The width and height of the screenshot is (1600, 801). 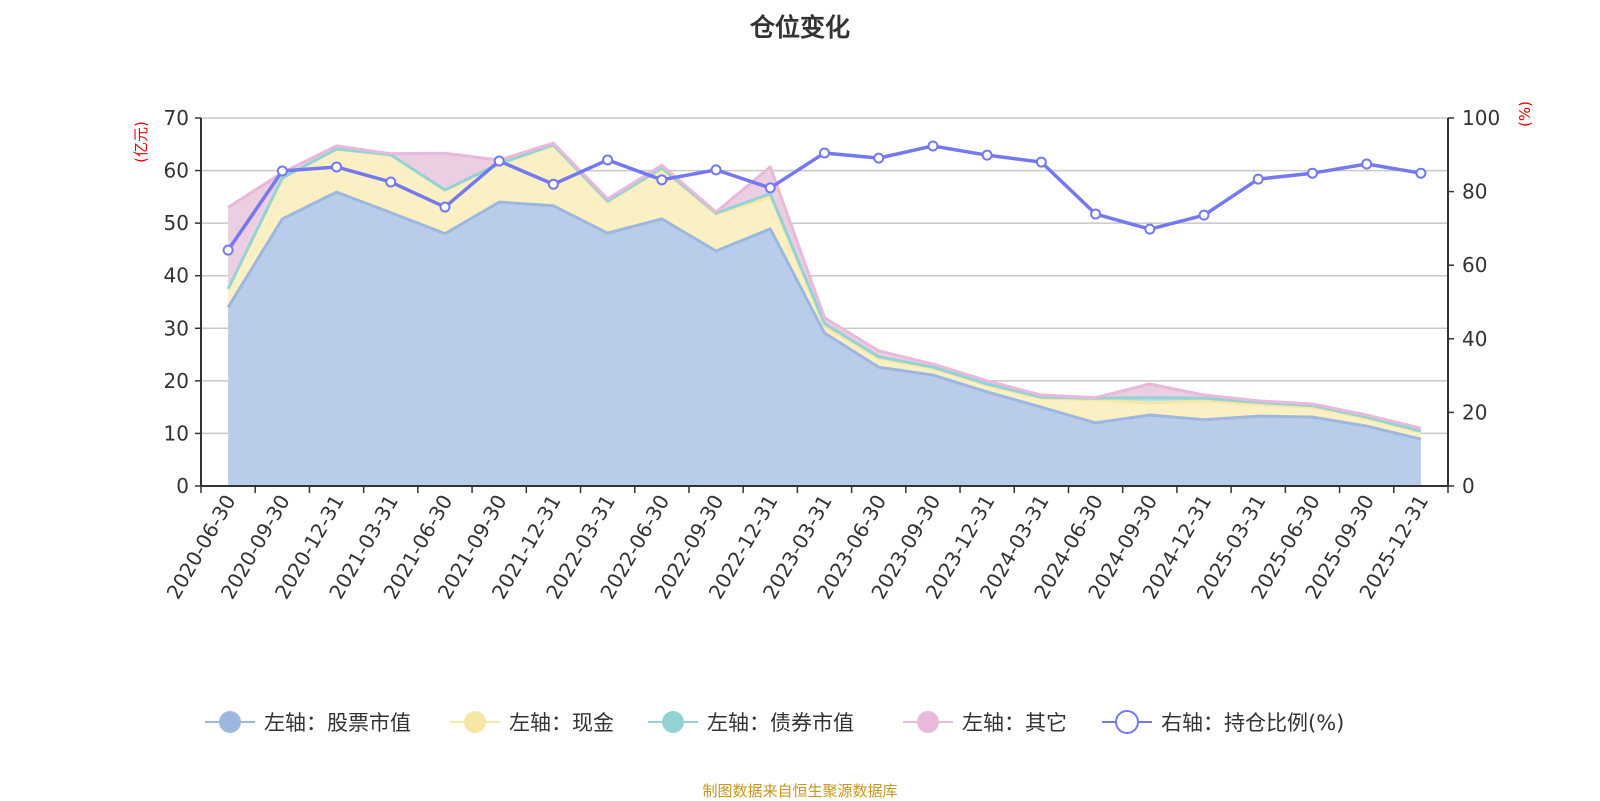 What do you see at coordinates (1474, 412) in the screenshot?
I see `right-axis-tick-label: 20` at bounding box center [1474, 412].